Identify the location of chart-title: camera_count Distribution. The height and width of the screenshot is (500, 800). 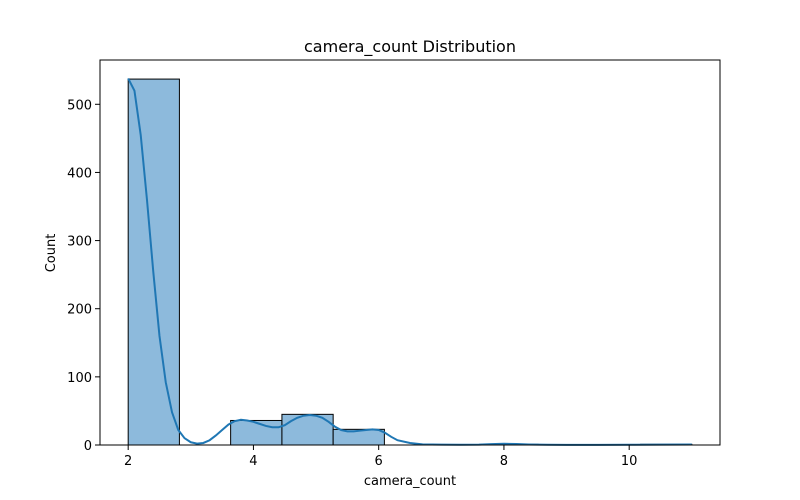
(410, 47).